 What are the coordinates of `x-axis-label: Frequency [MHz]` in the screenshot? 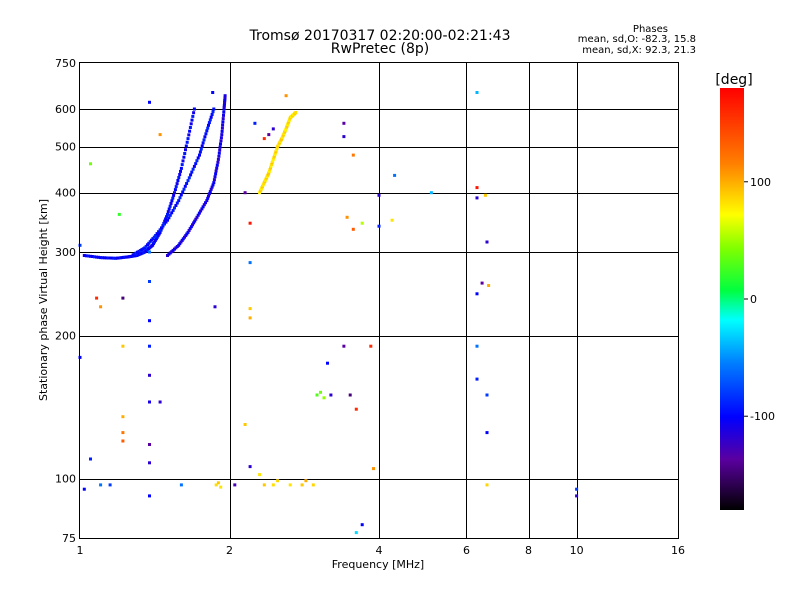 It's located at (378, 564).